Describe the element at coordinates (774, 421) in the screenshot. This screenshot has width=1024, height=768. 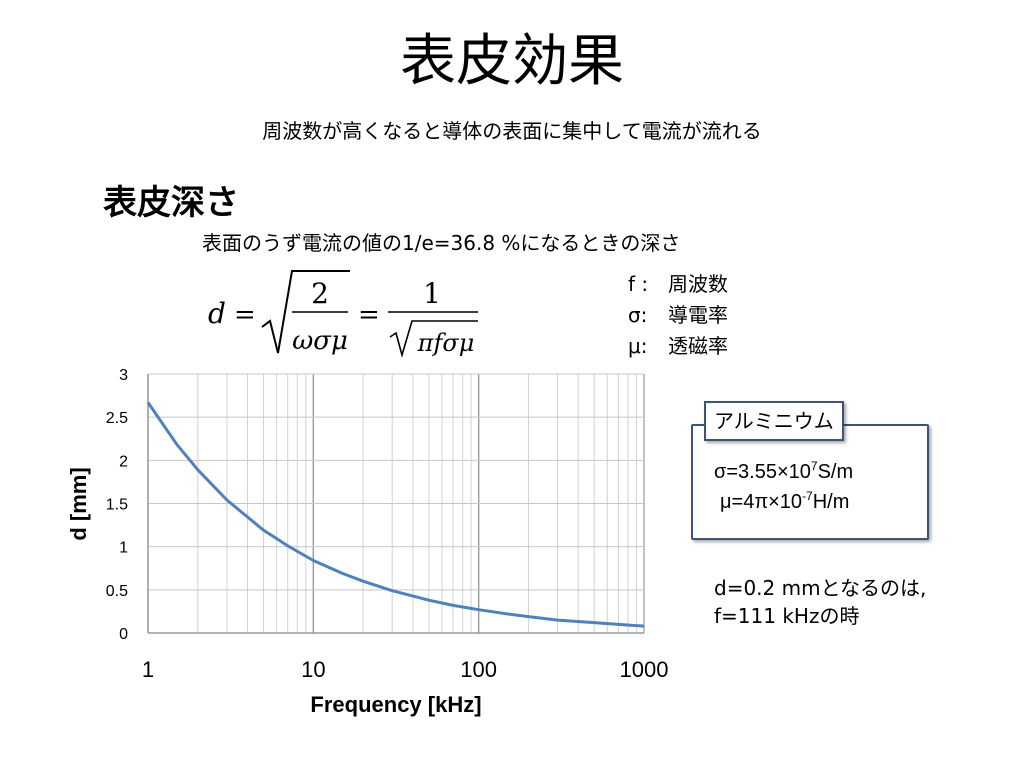
I see `material-name: アルミニウム` at that location.